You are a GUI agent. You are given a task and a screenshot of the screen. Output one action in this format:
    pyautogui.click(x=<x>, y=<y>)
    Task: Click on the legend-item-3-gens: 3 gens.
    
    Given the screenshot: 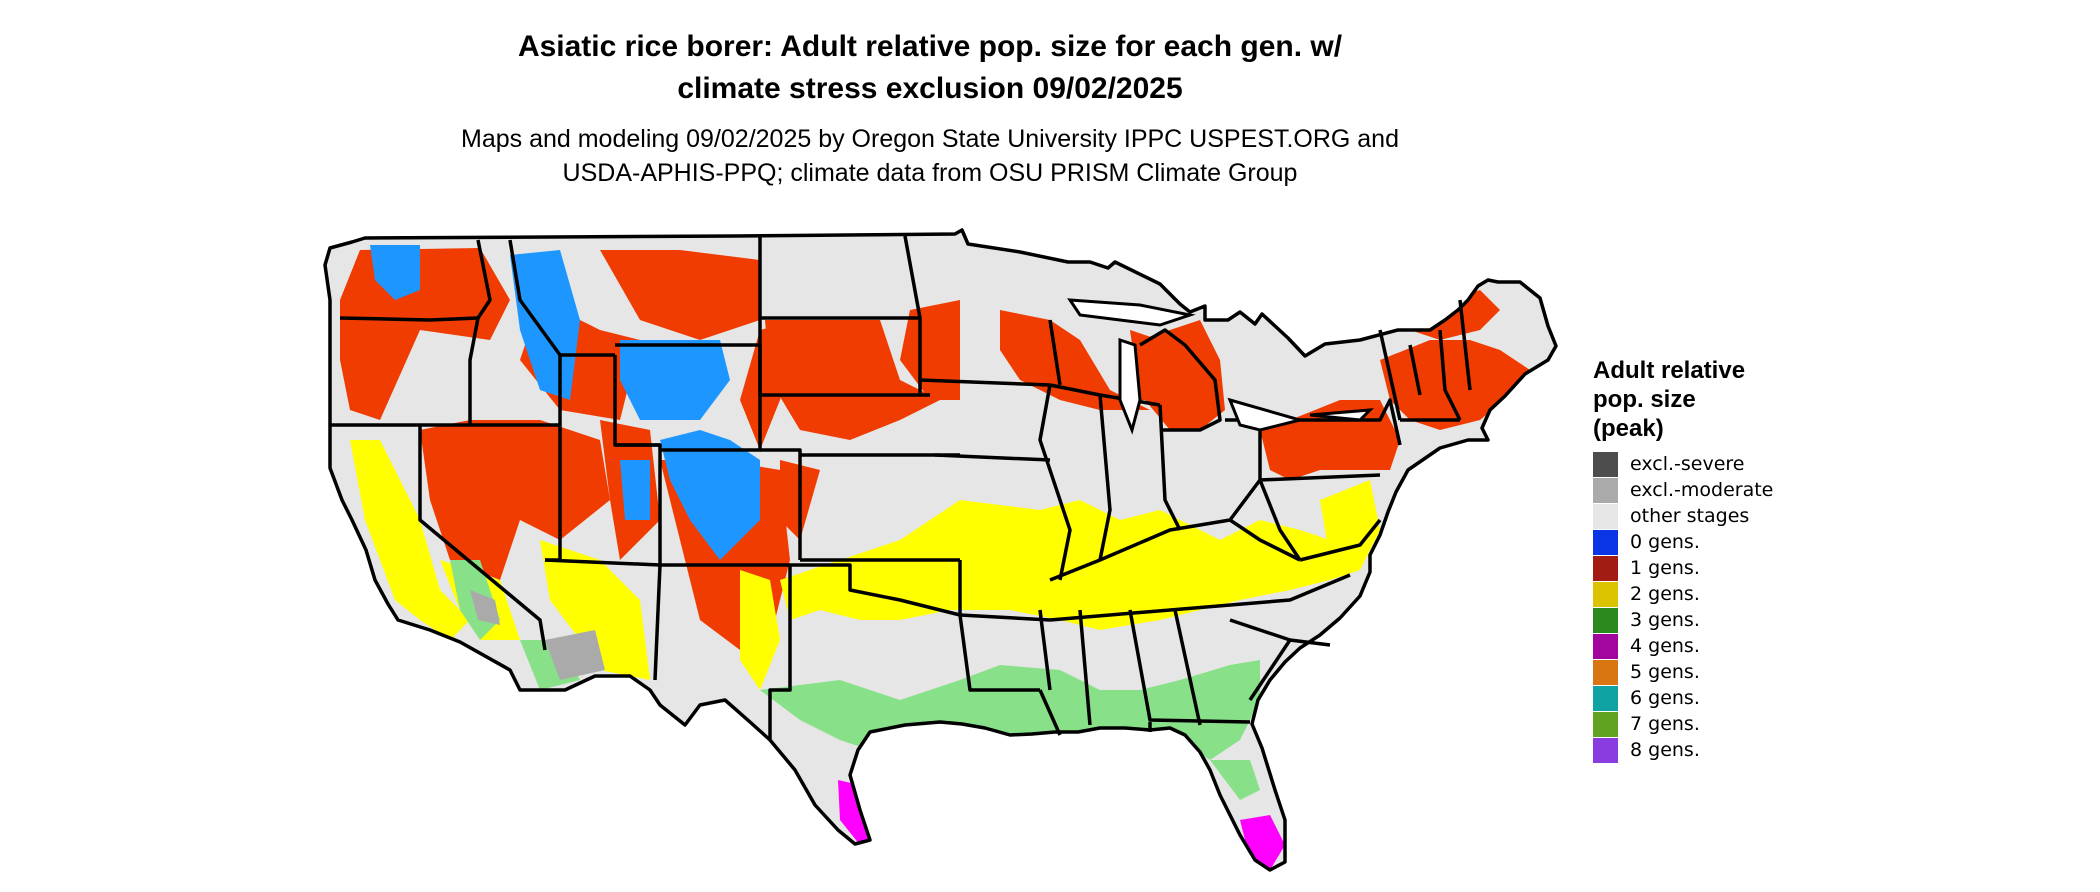 What is the action you would take?
    pyautogui.click(x=1683, y=620)
    